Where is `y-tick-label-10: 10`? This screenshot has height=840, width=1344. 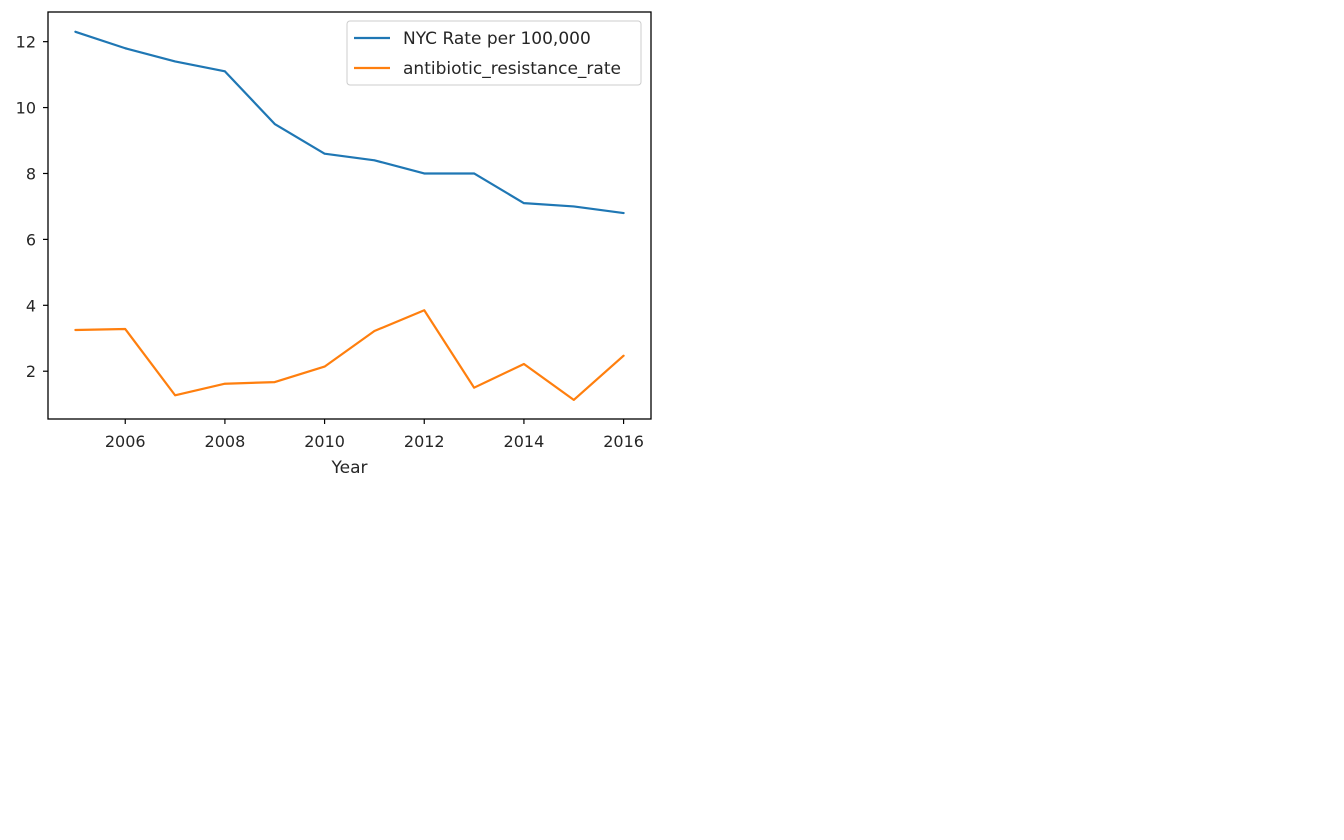 y-tick-label-10: 10 is located at coordinates (26, 108).